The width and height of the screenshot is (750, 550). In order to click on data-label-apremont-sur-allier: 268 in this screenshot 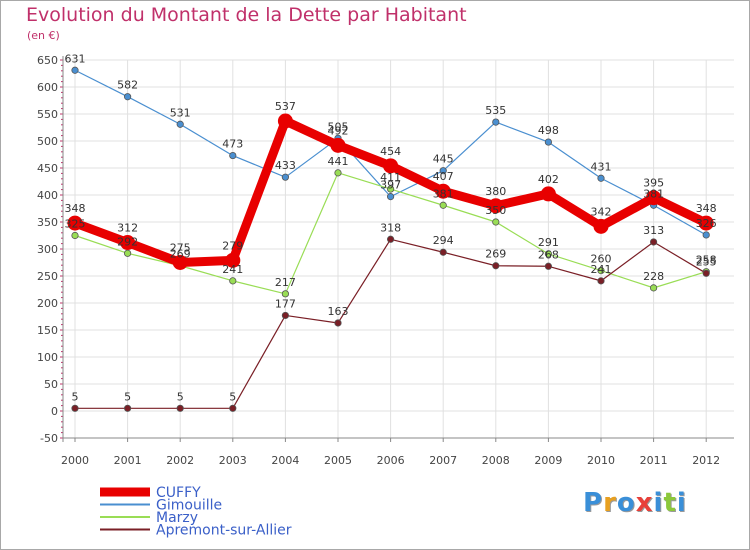, I will do `click(548, 254)`.